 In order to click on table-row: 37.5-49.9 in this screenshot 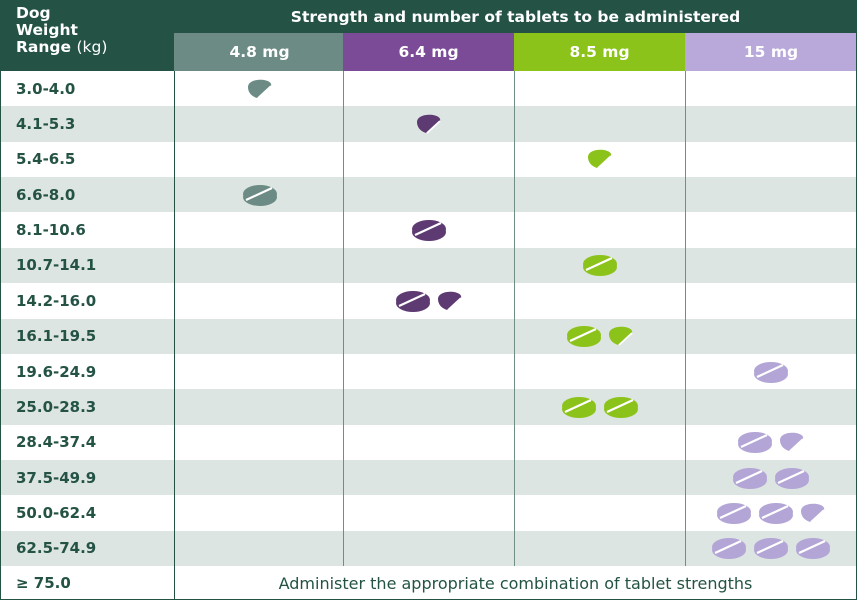, I will do `click(428, 477)`.